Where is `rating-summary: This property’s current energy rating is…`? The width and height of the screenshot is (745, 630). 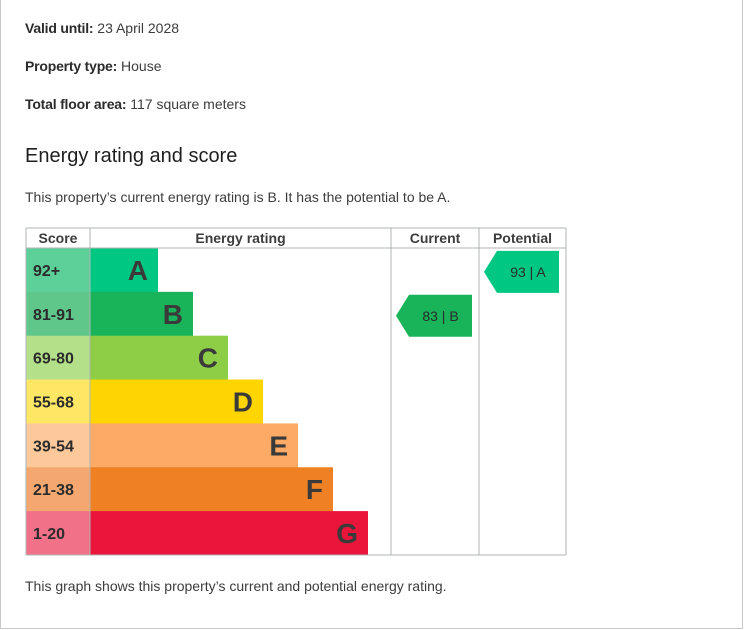
rating-summary: This property’s current energy rating is… is located at coordinates (238, 197).